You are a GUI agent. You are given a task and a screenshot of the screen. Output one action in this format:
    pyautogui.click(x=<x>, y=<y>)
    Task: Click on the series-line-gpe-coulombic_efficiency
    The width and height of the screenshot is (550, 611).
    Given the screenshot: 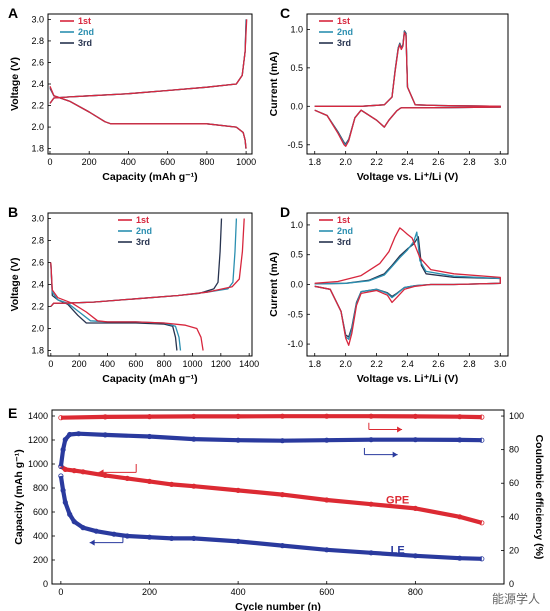 What is the action you would take?
    pyautogui.click(x=271, y=417)
    